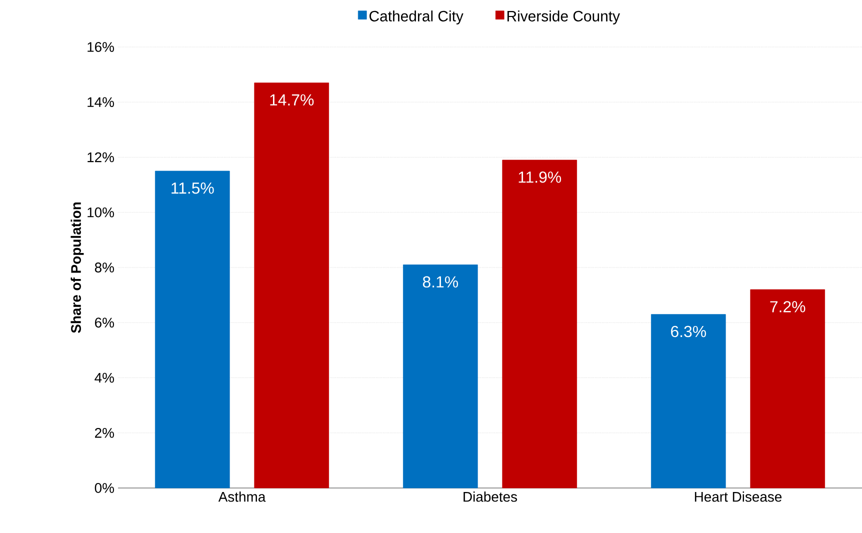 Image resolution: width=862 pixels, height=533 pixels. Describe the element at coordinates (104, 433) in the screenshot. I see `y-tick-label: 2%` at that location.